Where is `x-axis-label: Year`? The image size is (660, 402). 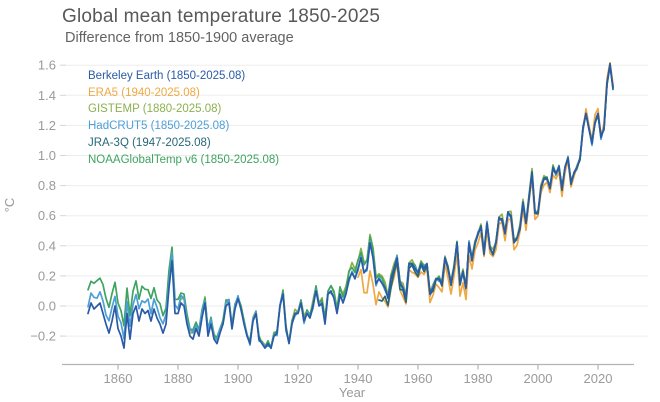 x-axis-label: Year is located at coordinates (352, 392).